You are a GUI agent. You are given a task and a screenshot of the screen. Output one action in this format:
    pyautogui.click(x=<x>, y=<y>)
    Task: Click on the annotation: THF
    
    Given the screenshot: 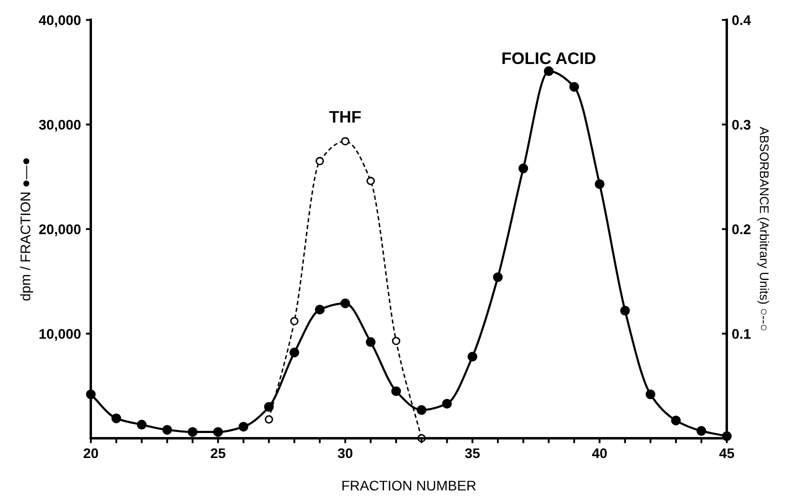 What is the action you would take?
    pyautogui.click(x=345, y=117)
    